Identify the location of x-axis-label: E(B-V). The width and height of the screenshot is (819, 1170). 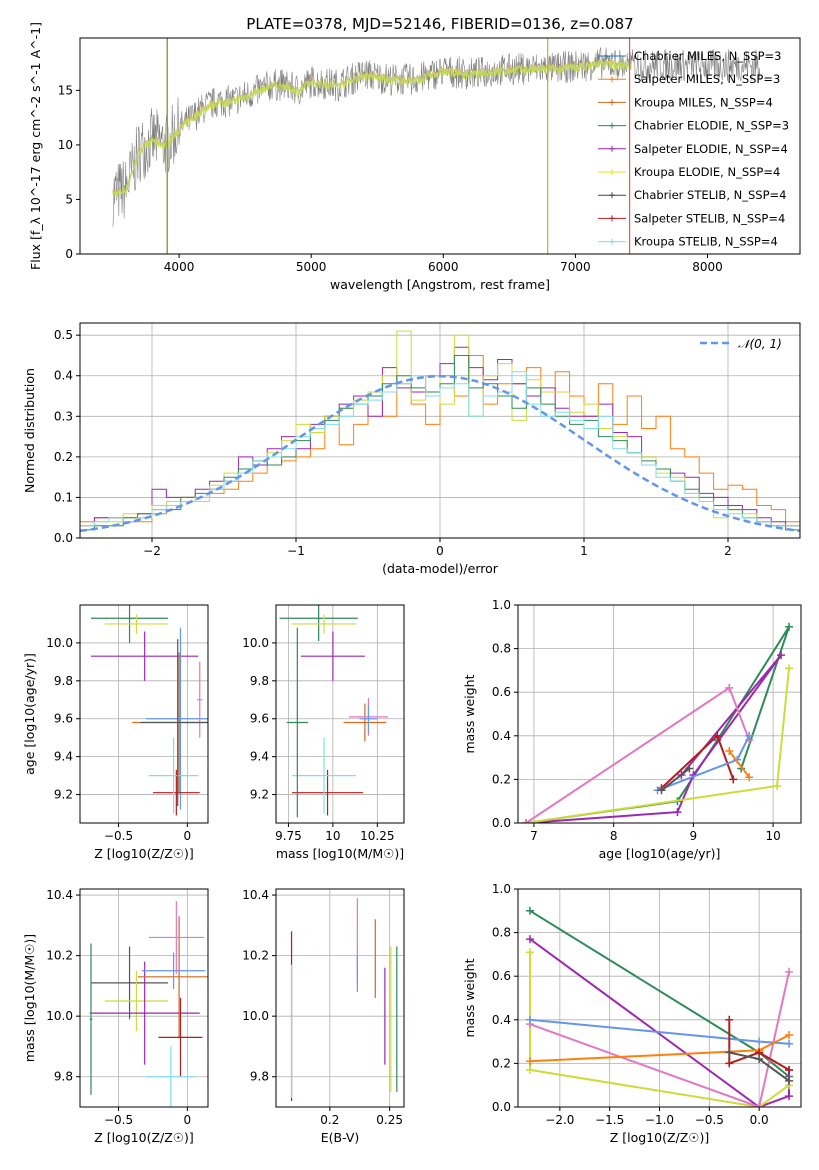
(340, 1137).